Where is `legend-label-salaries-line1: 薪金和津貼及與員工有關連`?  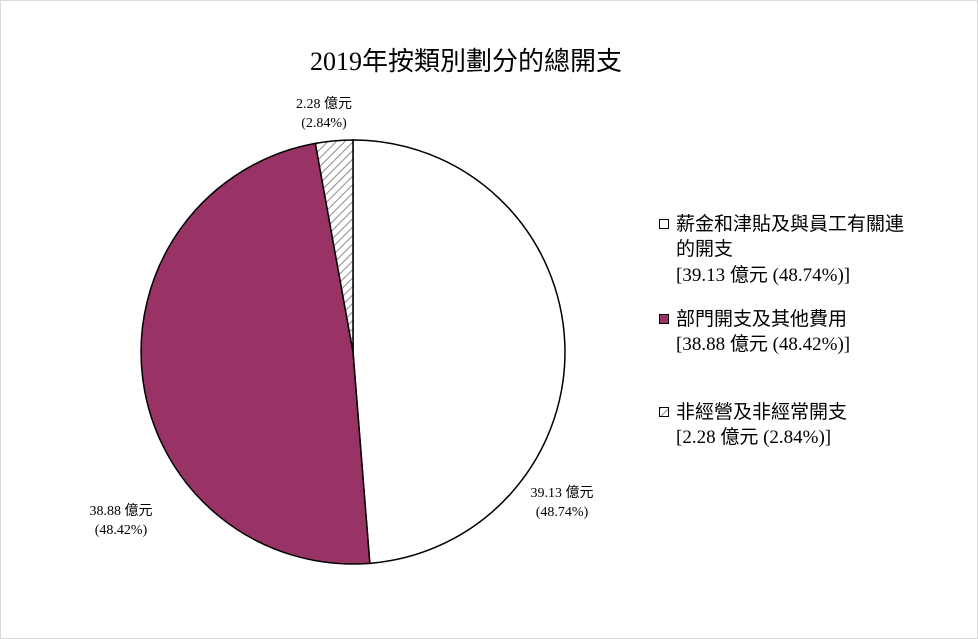
legend-label-salaries-line1: 薪金和津貼及與員工有關連 is located at coordinates (790, 224).